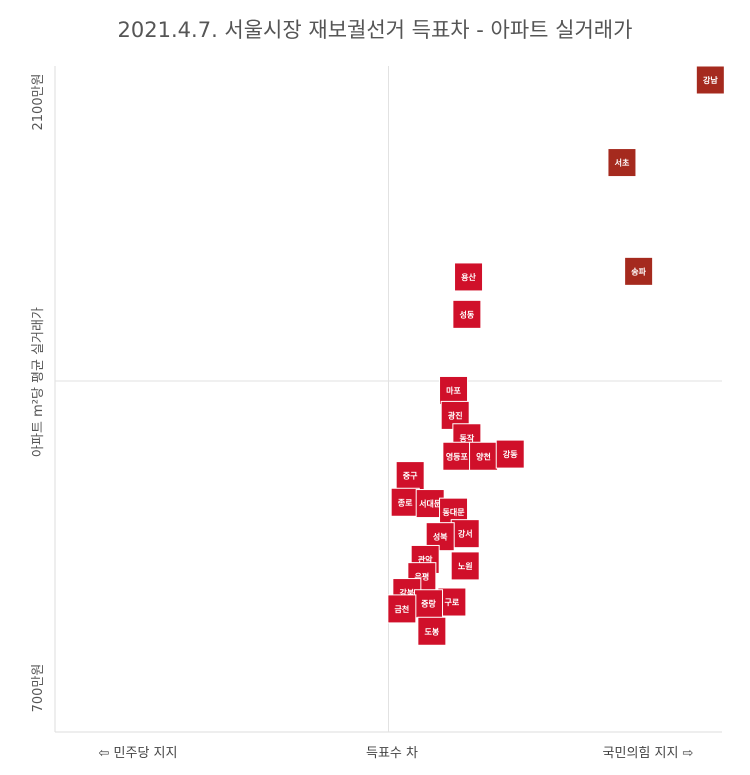  I want to click on data-point-label: 강북, so click(406, 593).